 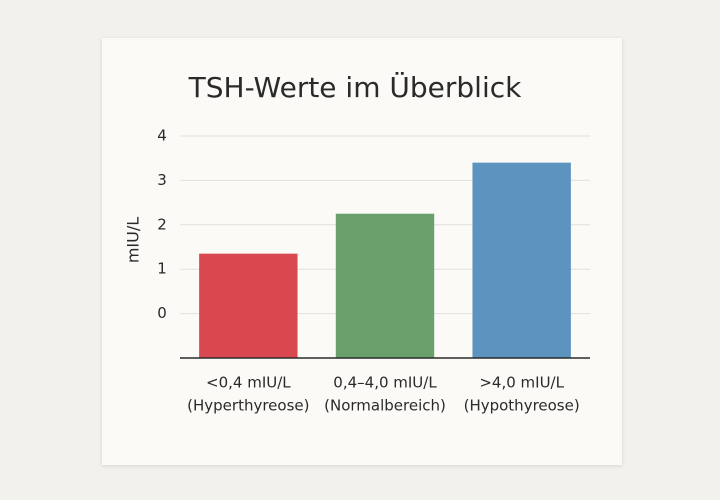 What do you see at coordinates (522, 406) in the screenshot?
I see `x-tick-label: (Hypothyreose)` at bounding box center [522, 406].